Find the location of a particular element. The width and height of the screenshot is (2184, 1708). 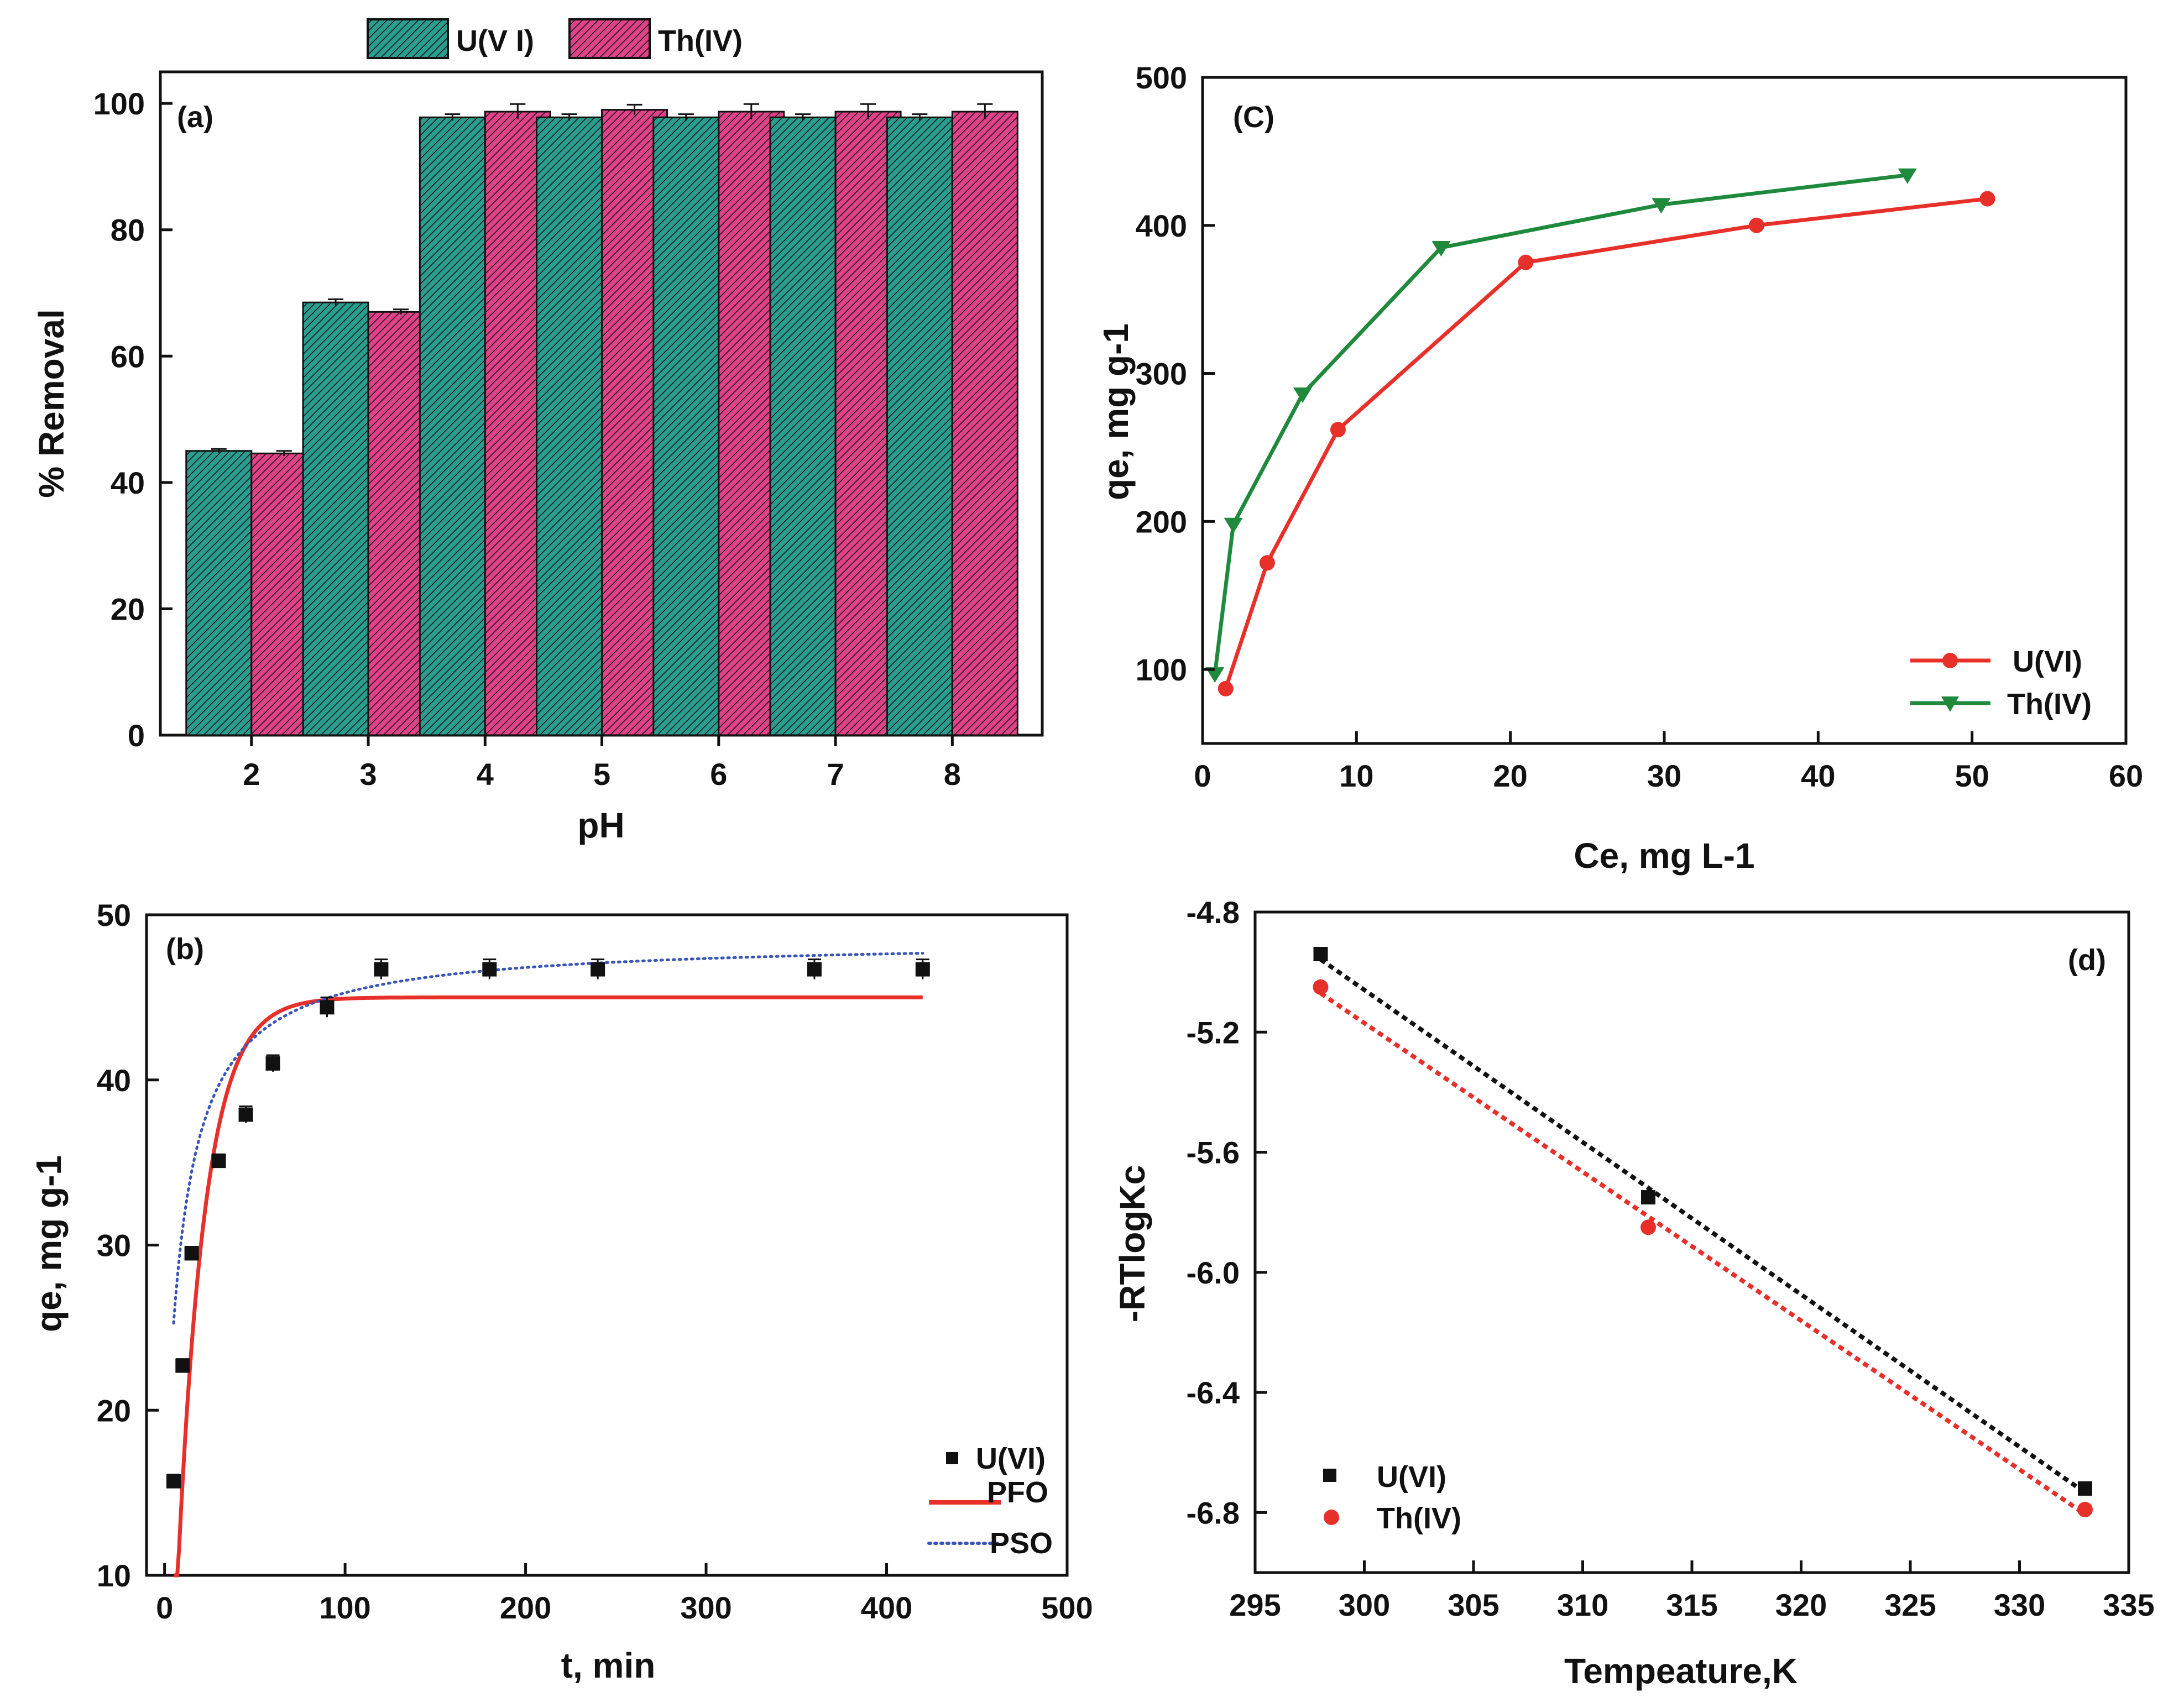

panel-a-y-tick-label: 40 is located at coordinates (128, 482).